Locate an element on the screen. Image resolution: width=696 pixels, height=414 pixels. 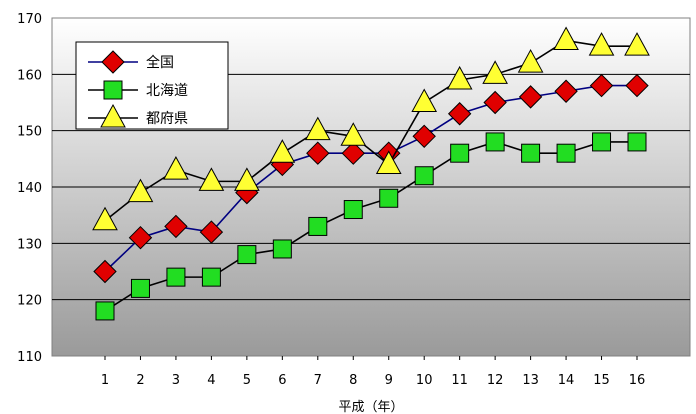
y-axis-ticks: 110 120 130 140 150 160 170 is located at coordinates (29, 188).